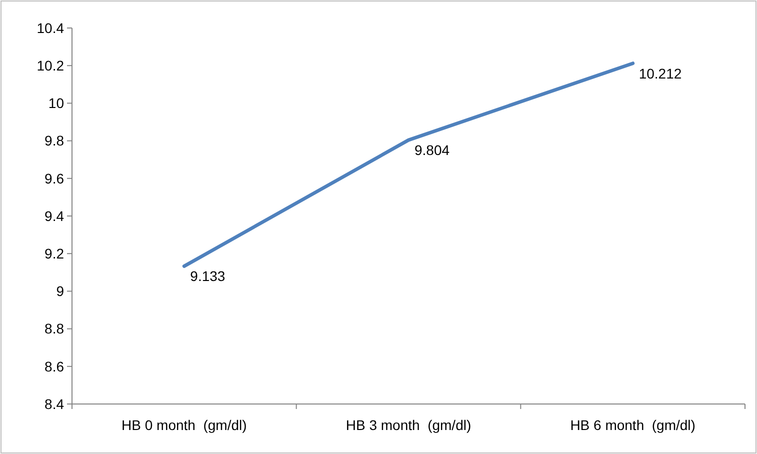  I want to click on data-label: 9.133, so click(208, 276).